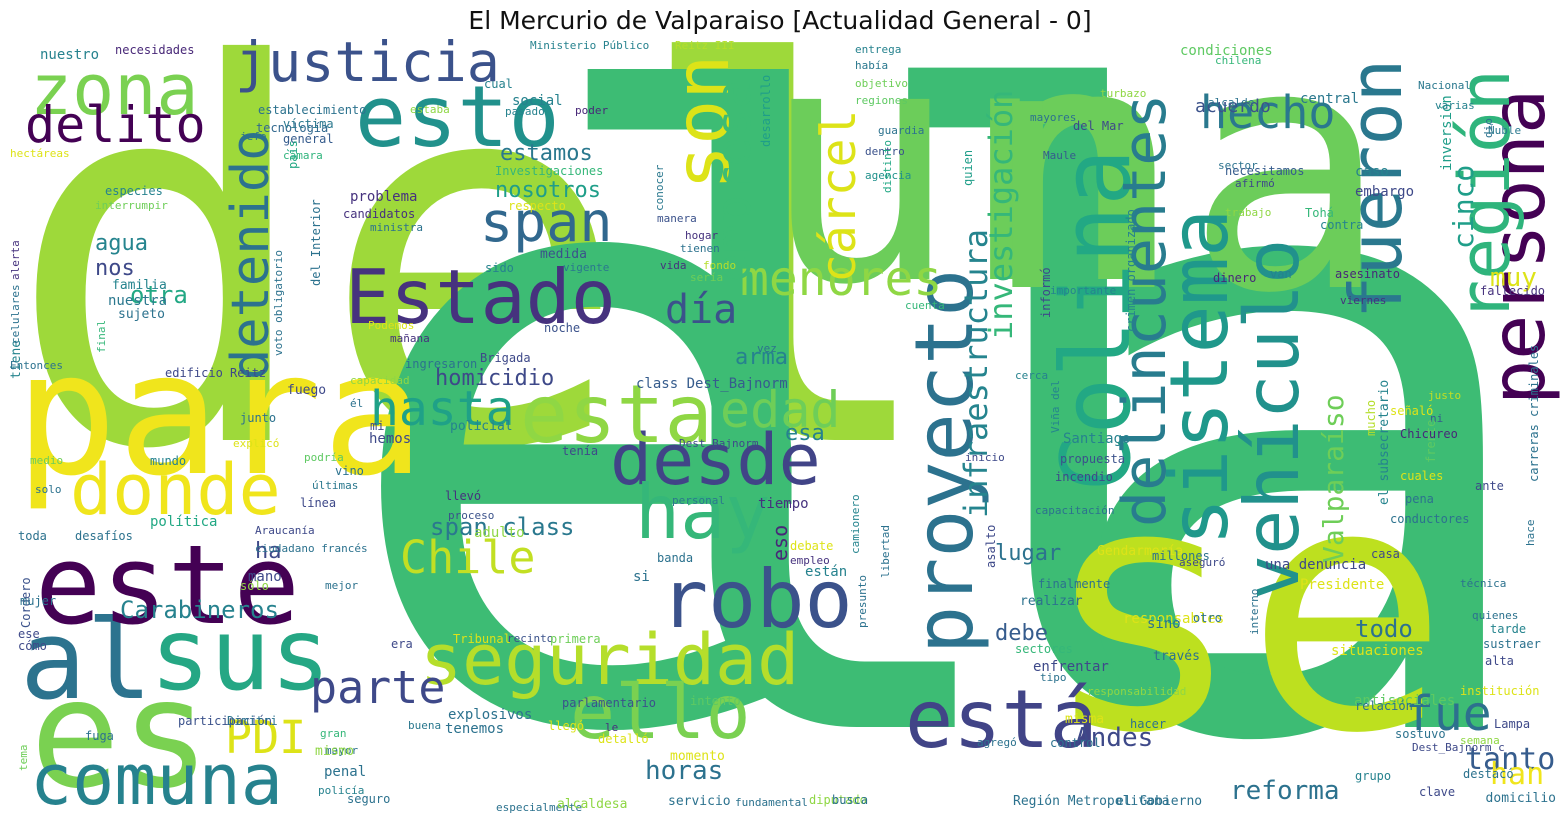 This screenshot has width=1560, height=820. I want to click on word-detenido: detenido, so click(251, 254).